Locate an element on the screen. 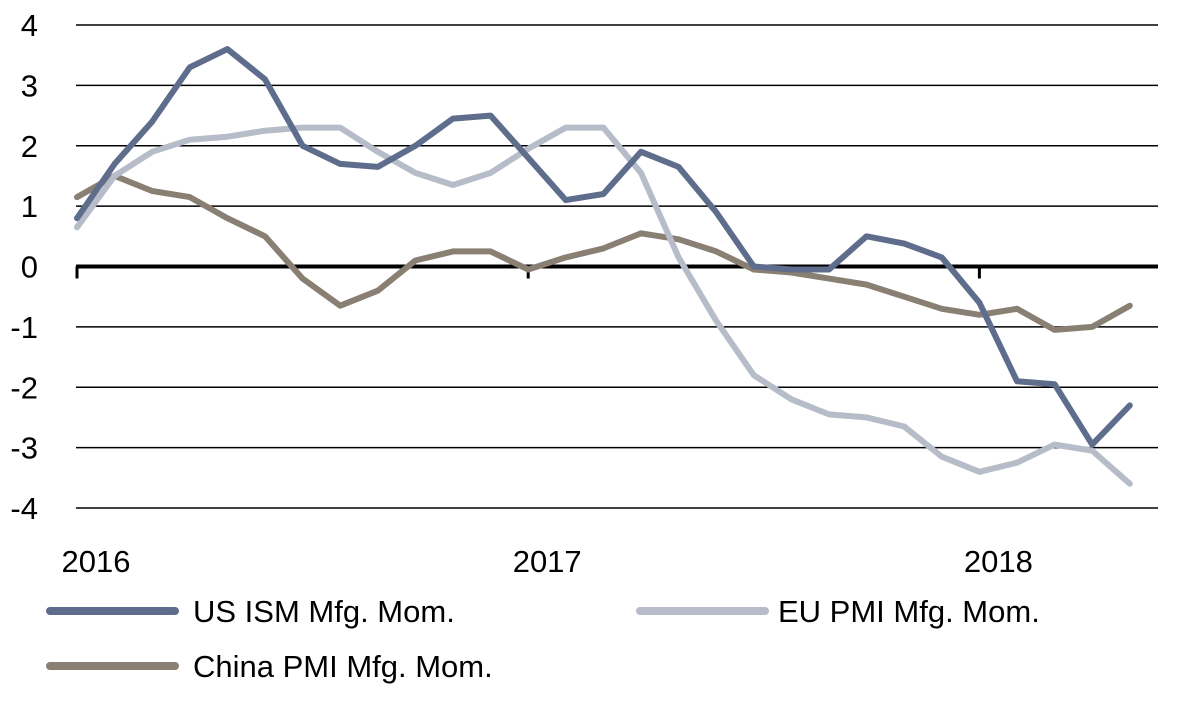  y-tick-label: 3 is located at coordinates (29, 85).